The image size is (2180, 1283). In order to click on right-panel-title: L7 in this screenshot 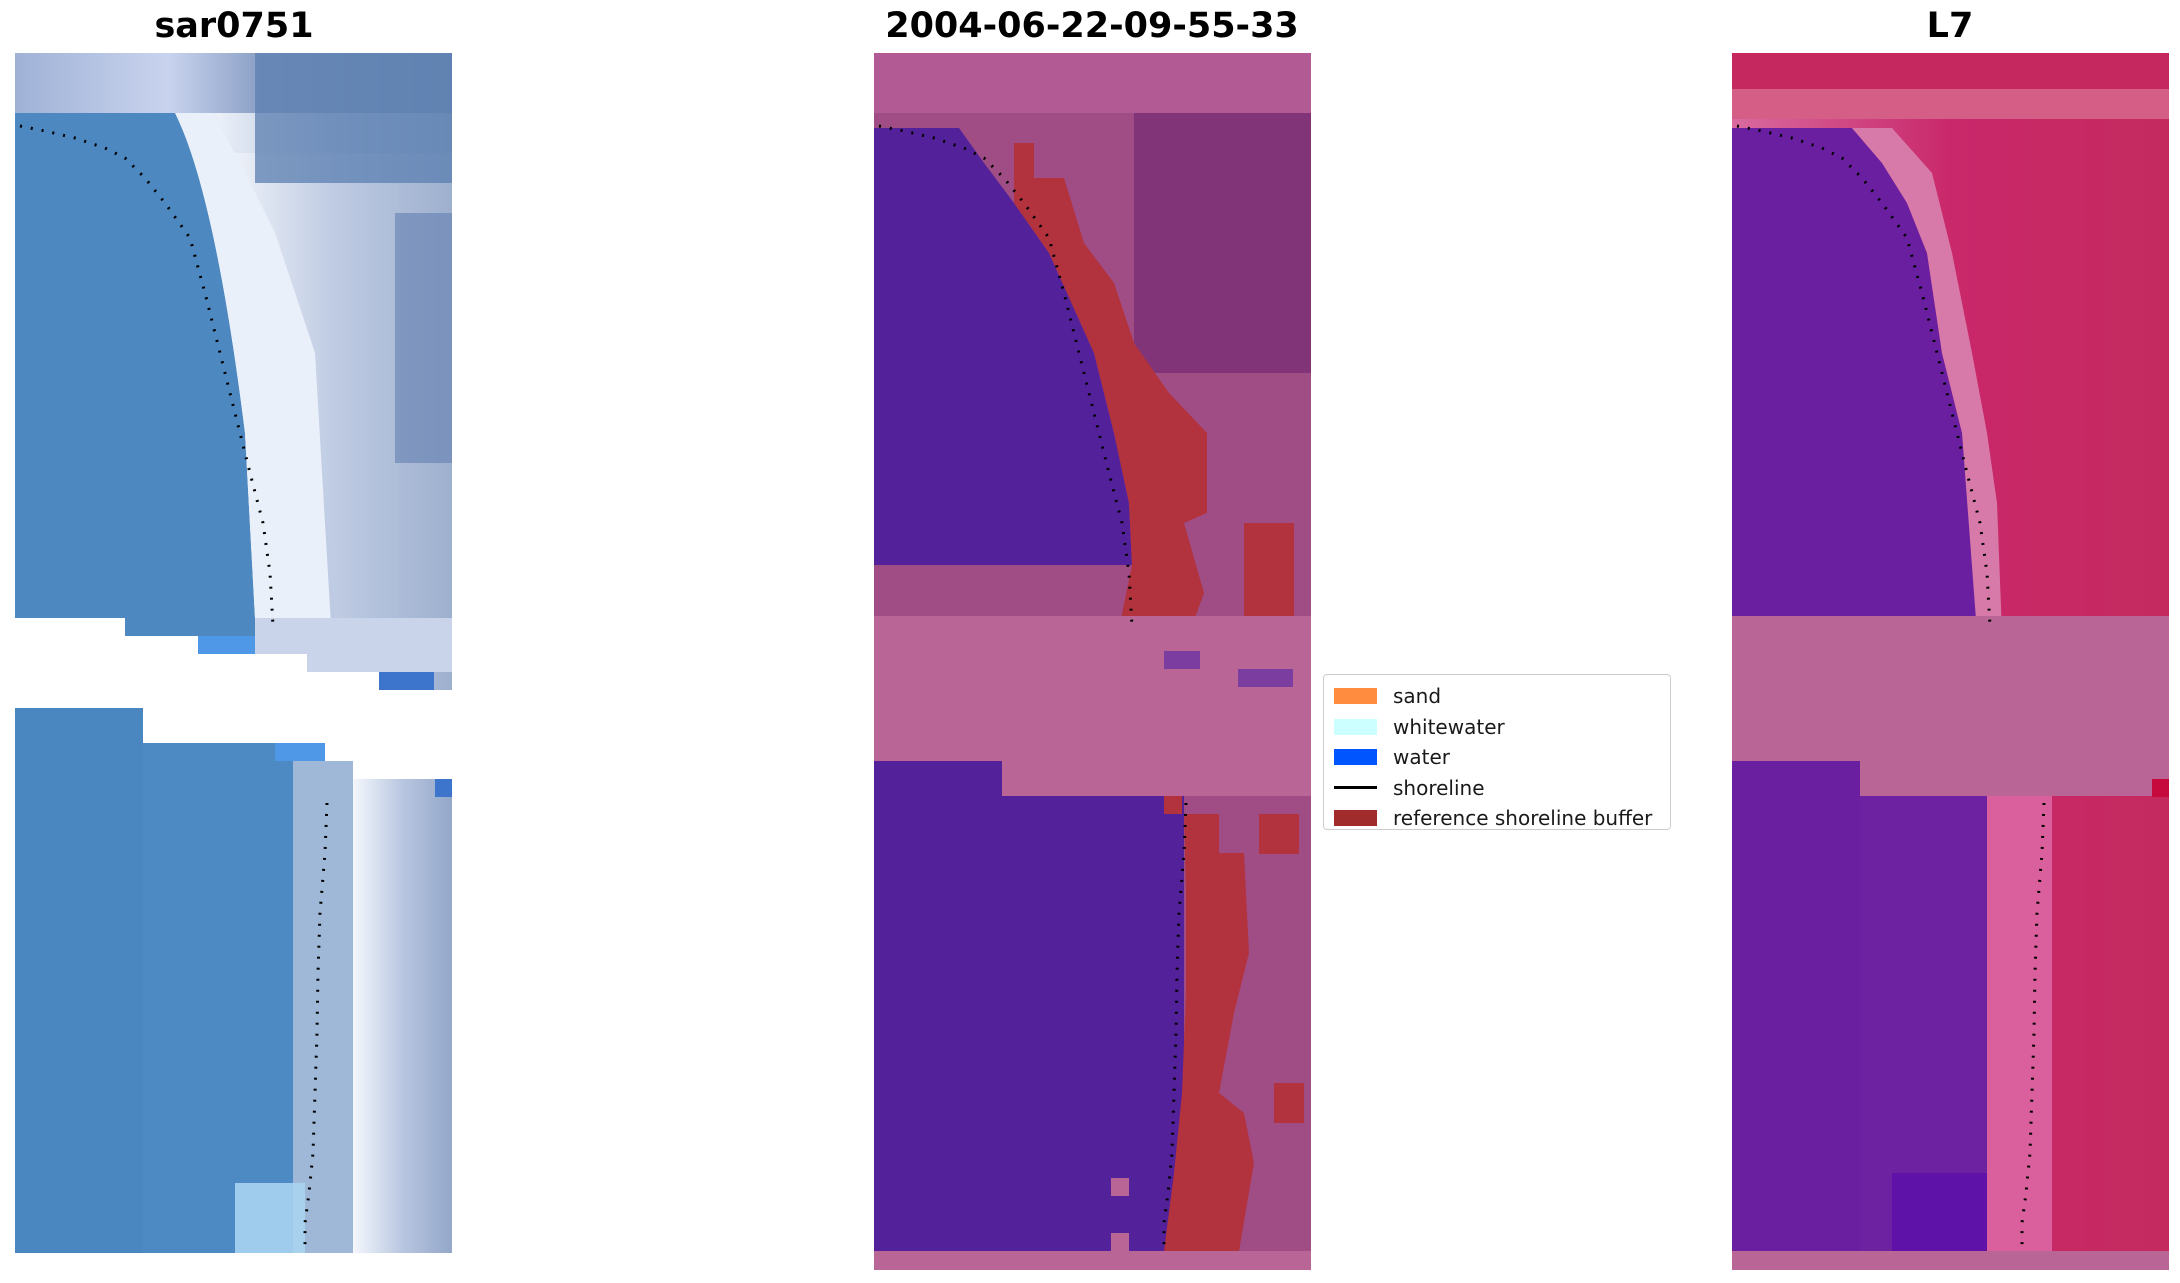, I will do `click(1950, 26)`.